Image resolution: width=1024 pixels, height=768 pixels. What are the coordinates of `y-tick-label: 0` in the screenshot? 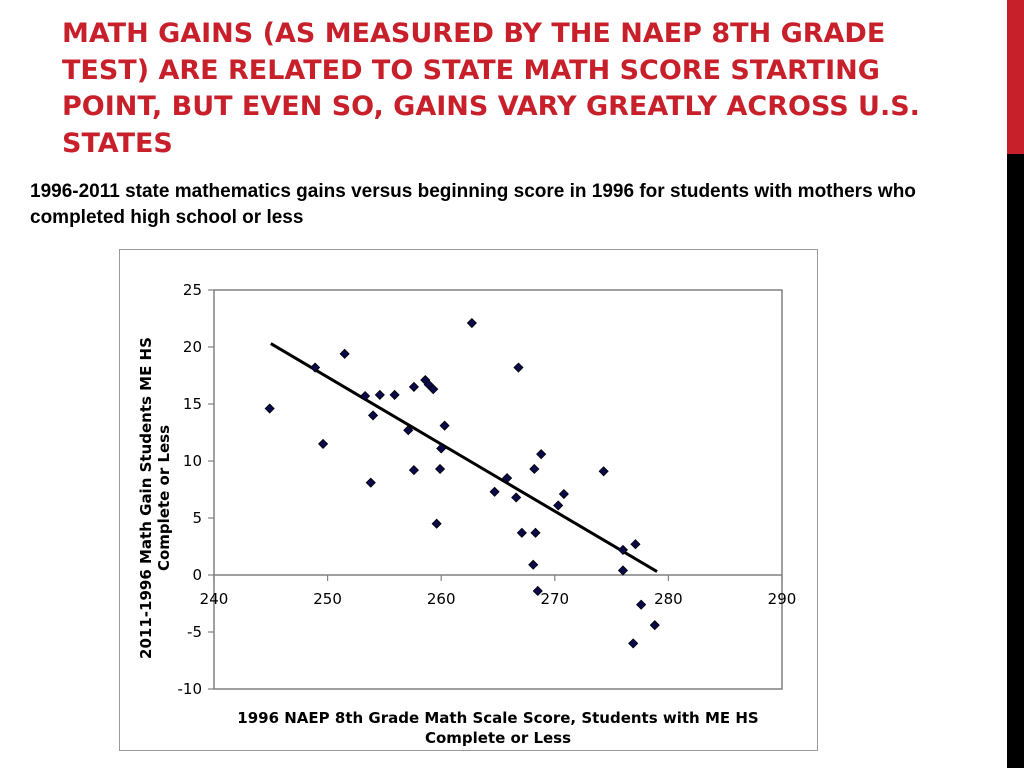 It's located at (197, 575).